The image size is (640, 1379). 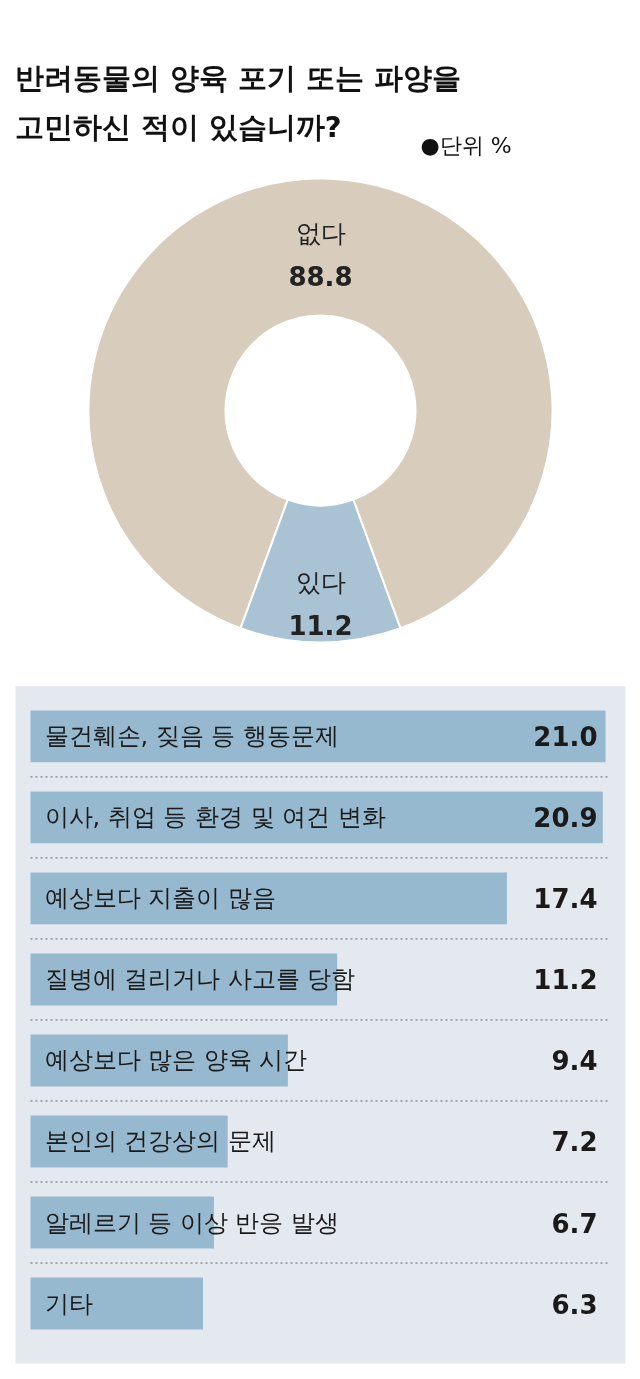 I want to click on category-label: 질병에 걸리거나 사고를 당함, so click(x=200, y=979).